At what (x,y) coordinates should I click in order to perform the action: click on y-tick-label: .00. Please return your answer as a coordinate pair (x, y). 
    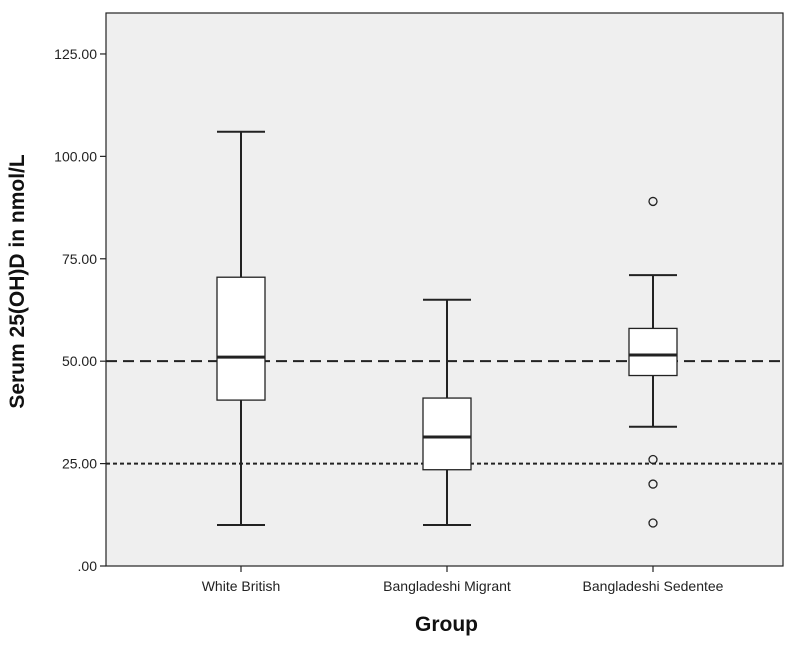
    Looking at the image, I should click on (88, 566).